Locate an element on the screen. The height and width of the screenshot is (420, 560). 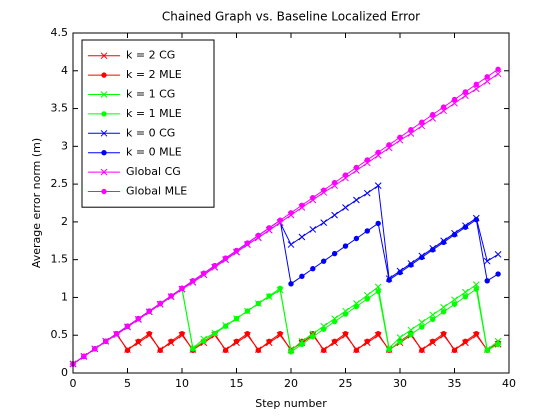
legend-label: k = 0 MLE is located at coordinates (154, 152).